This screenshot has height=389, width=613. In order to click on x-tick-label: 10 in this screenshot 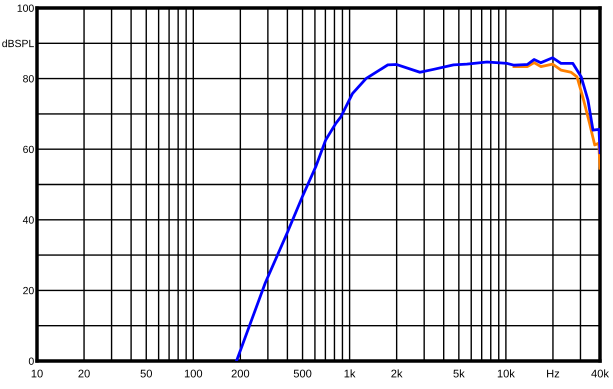, I will do `click(37, 374)`.